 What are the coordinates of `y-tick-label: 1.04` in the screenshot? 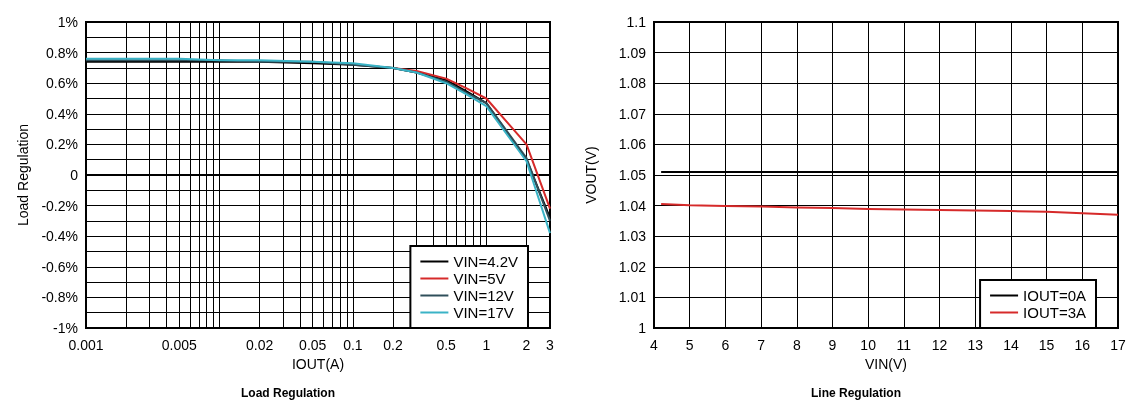 It's located at (632, 205).